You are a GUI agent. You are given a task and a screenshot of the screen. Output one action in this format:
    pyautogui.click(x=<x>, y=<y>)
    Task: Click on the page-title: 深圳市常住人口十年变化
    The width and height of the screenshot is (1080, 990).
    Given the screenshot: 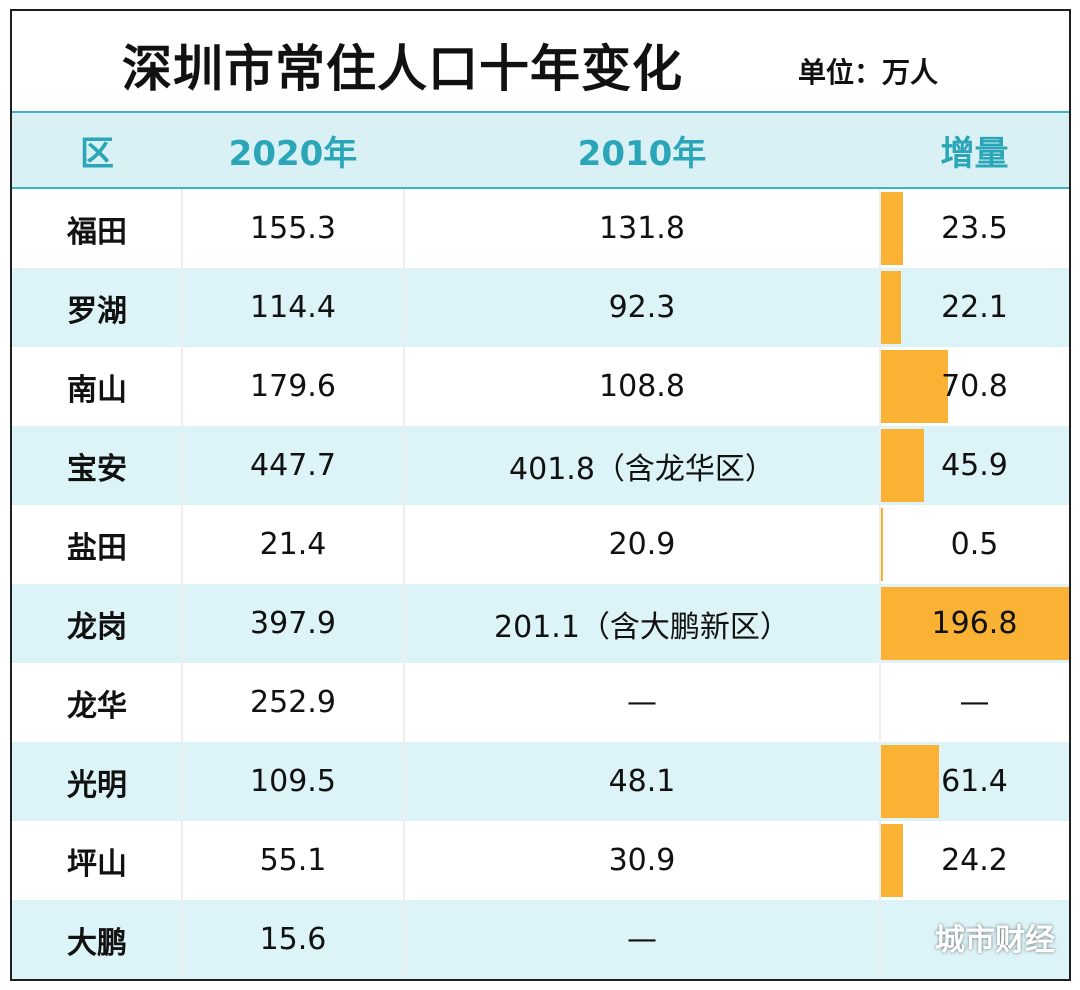 What is the action you would take?
    pyautogui.click(x=402, y=69)
    